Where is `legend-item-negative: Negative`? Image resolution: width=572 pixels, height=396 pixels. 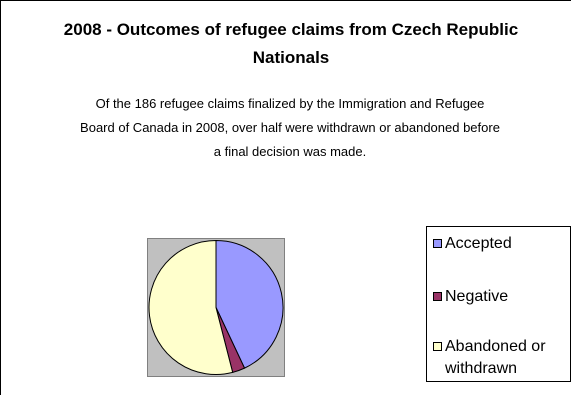
legend-item-negative: Negative is located at coordinates (500, 297).